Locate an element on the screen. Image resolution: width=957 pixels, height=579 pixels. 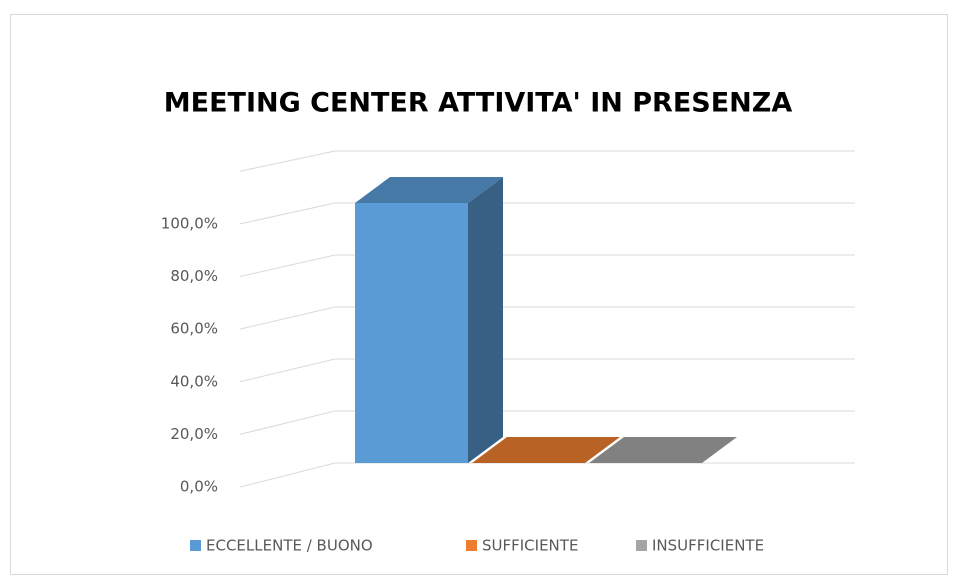
y-tick-label: 20,0% is located at coordinates (194, 434).